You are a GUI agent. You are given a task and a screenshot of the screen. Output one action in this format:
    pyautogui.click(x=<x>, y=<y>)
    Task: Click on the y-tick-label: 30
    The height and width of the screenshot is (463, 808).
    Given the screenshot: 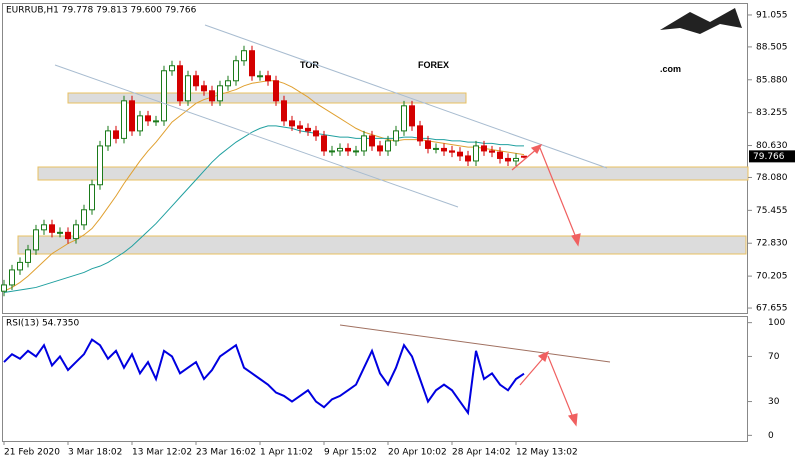 What is the action you would take?
    pyautogui.click(x=774, y=402)
    